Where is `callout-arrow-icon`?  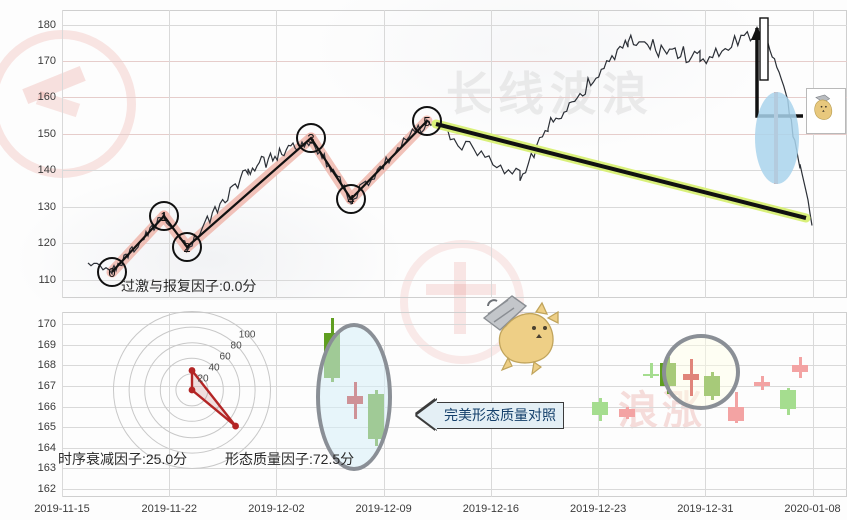
callout-arrow-icon is located at coordinates (427, 415).